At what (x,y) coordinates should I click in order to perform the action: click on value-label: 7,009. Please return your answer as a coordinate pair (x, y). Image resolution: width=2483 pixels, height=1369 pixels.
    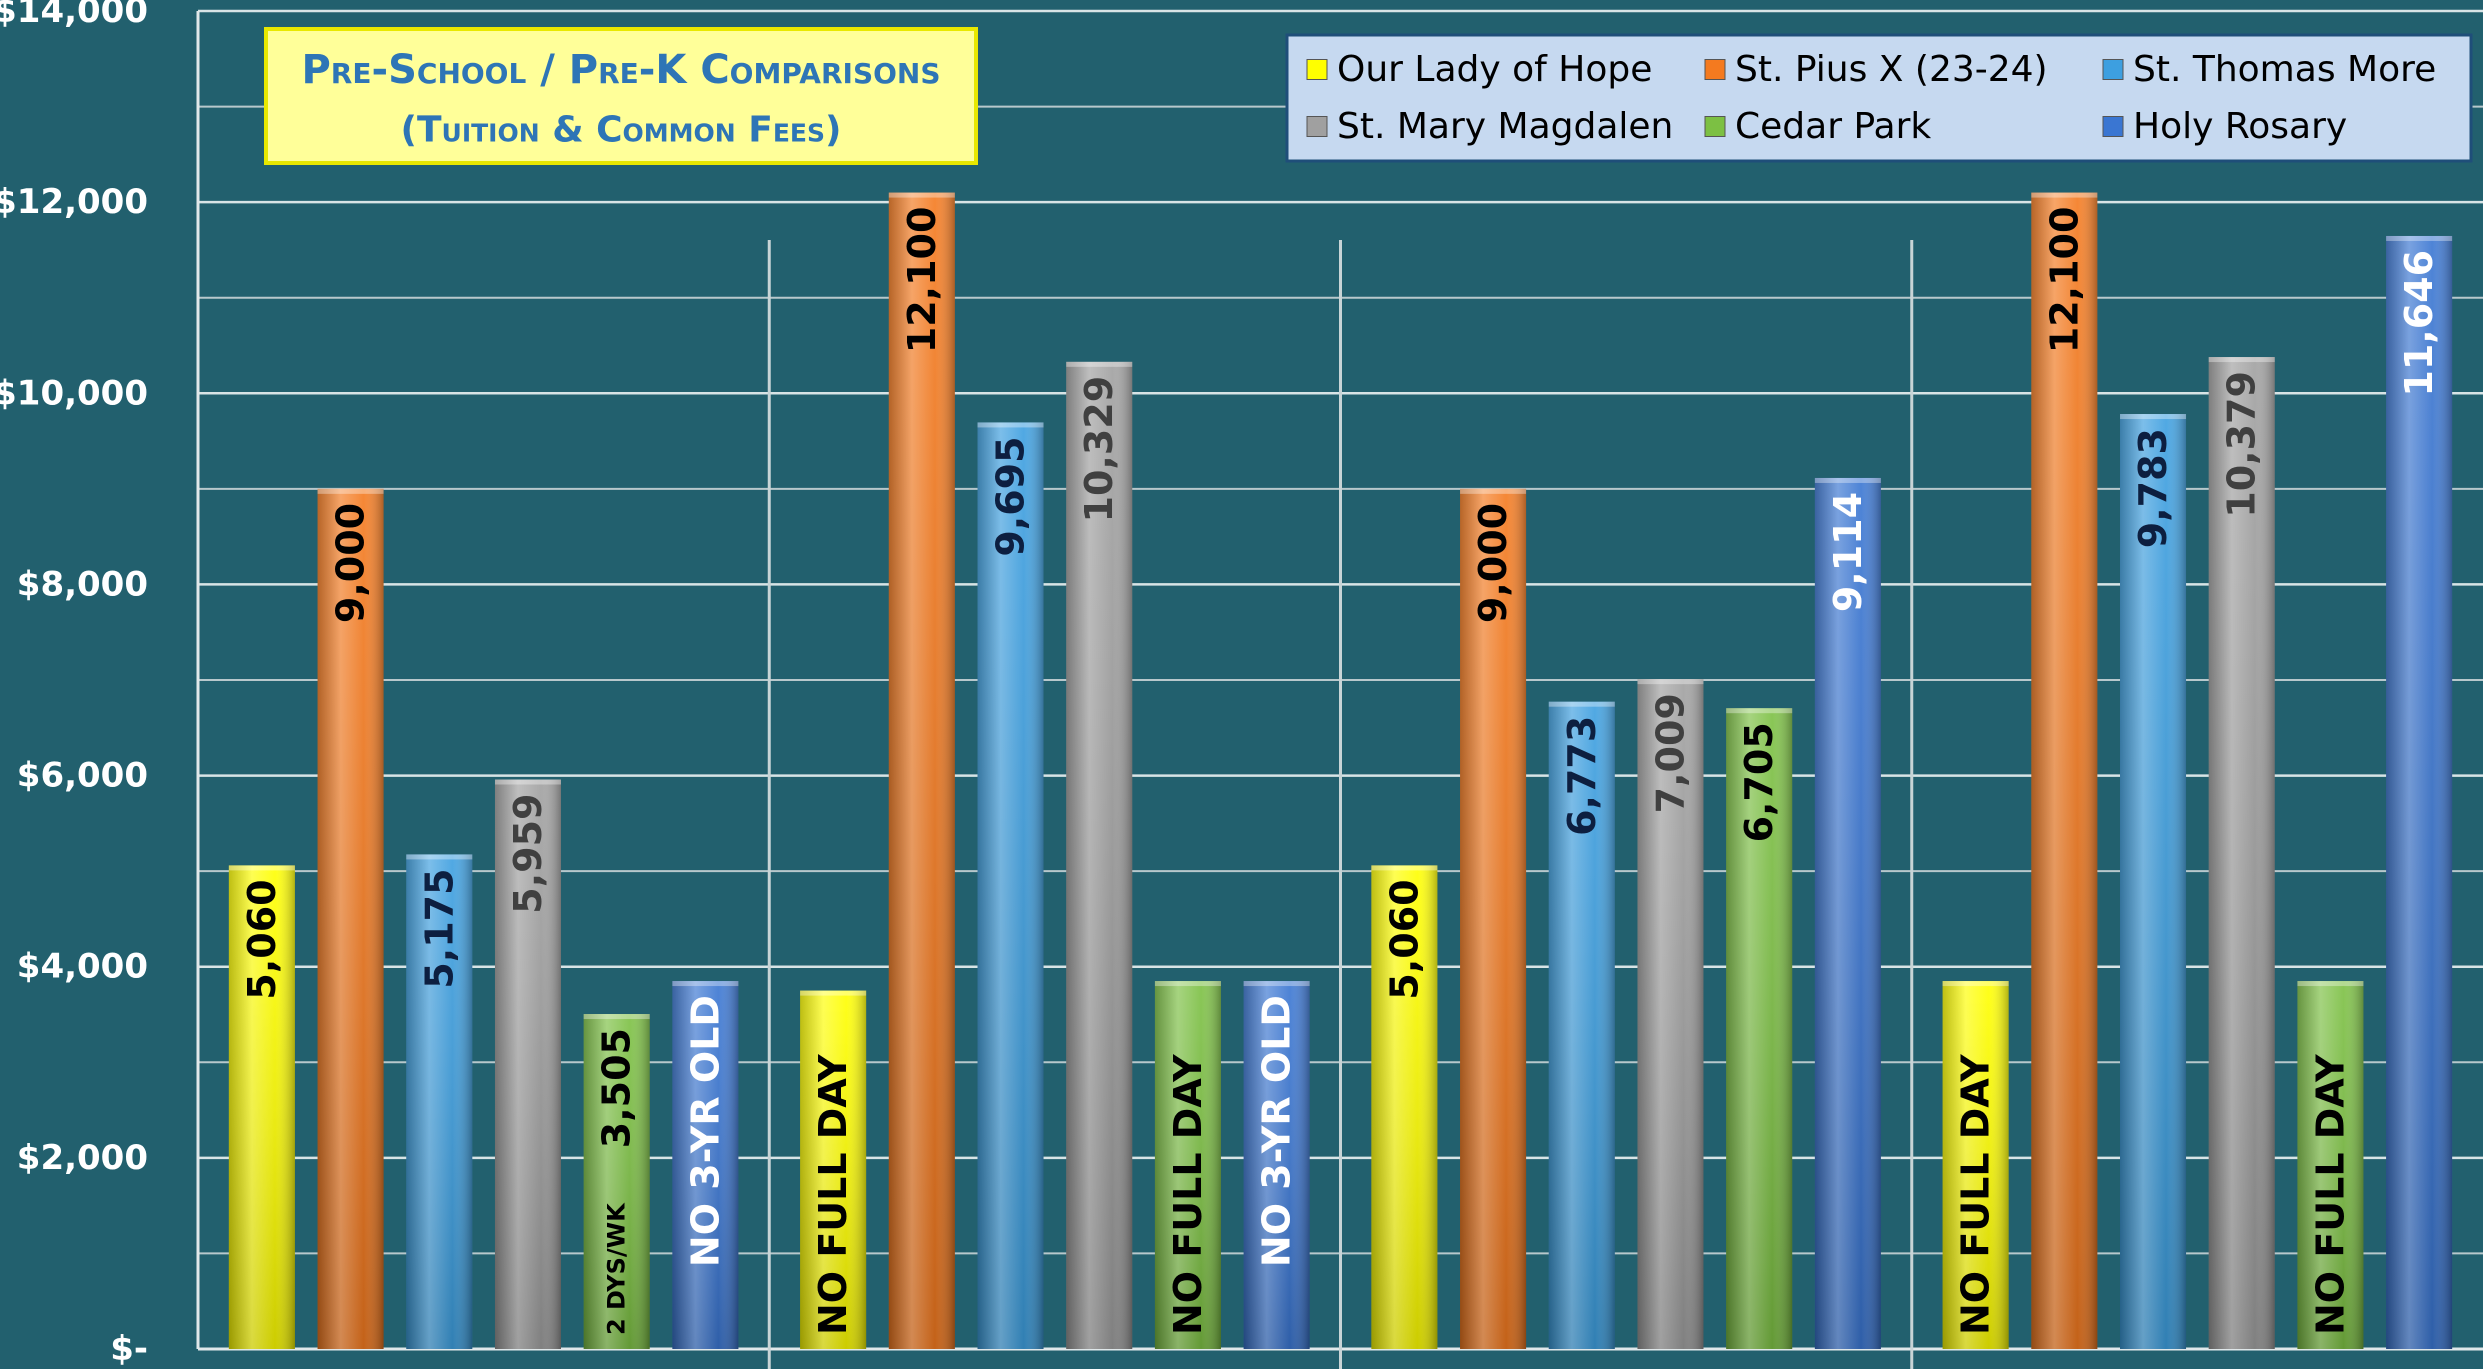
    Looking at the image, I should click on (1670, 753).